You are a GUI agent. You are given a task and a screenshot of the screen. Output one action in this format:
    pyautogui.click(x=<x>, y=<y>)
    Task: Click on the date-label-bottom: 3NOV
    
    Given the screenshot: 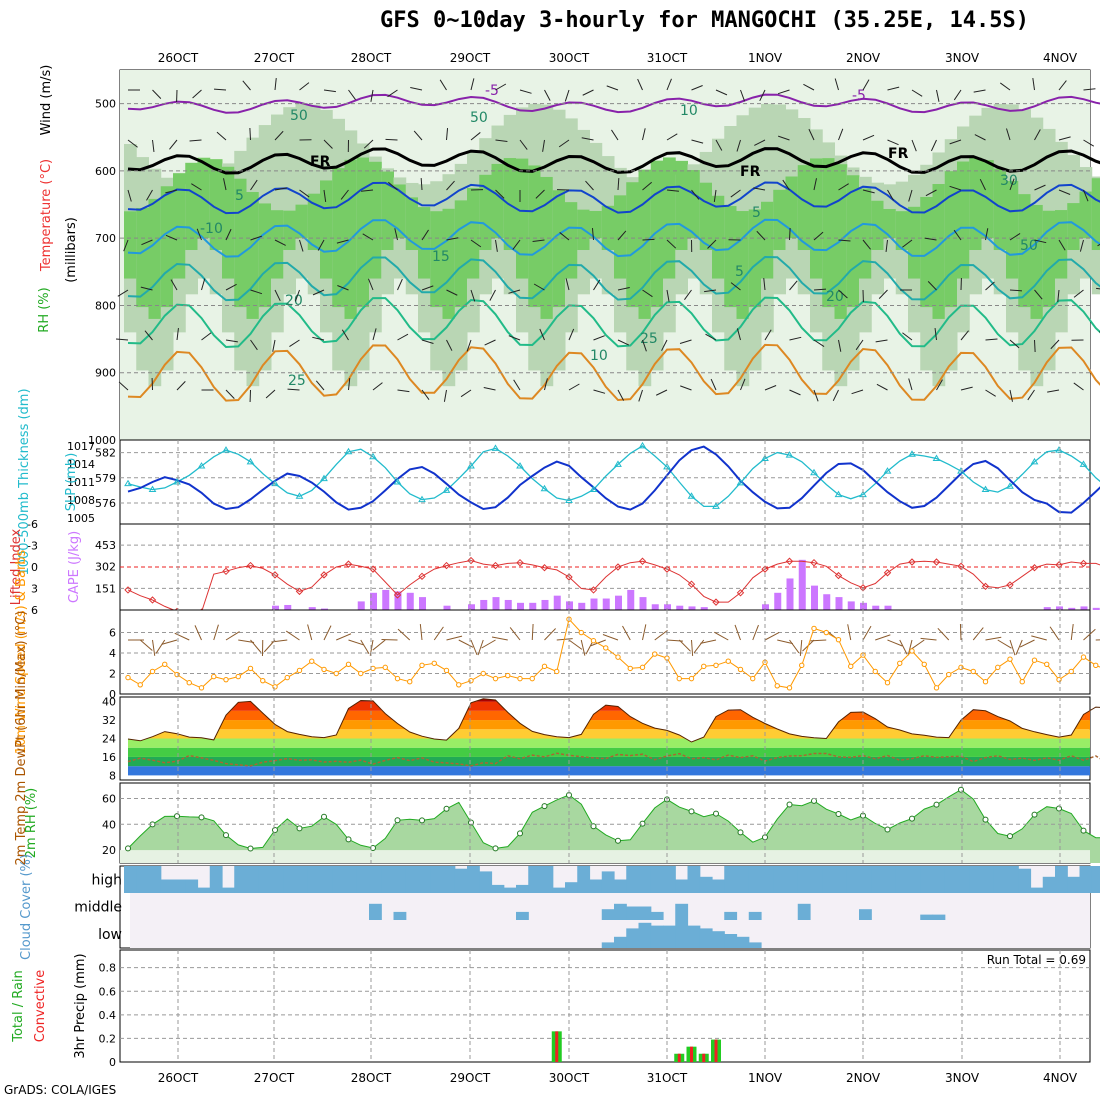 What is the action you would take?
    pyautogui.click(x=962, y=1078)
    